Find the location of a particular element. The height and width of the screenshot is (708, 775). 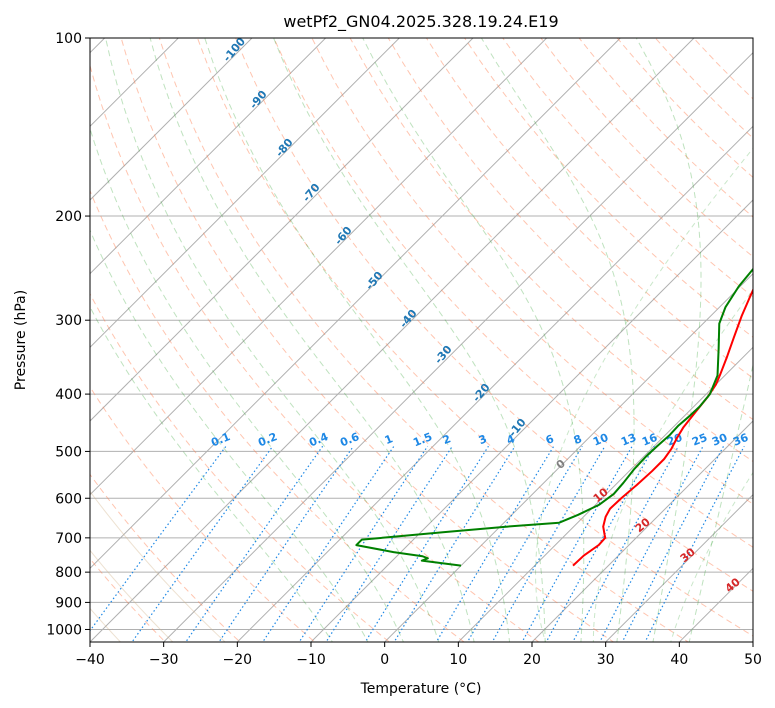

y-tick-label: 300 is located at coordinates (68, 321).